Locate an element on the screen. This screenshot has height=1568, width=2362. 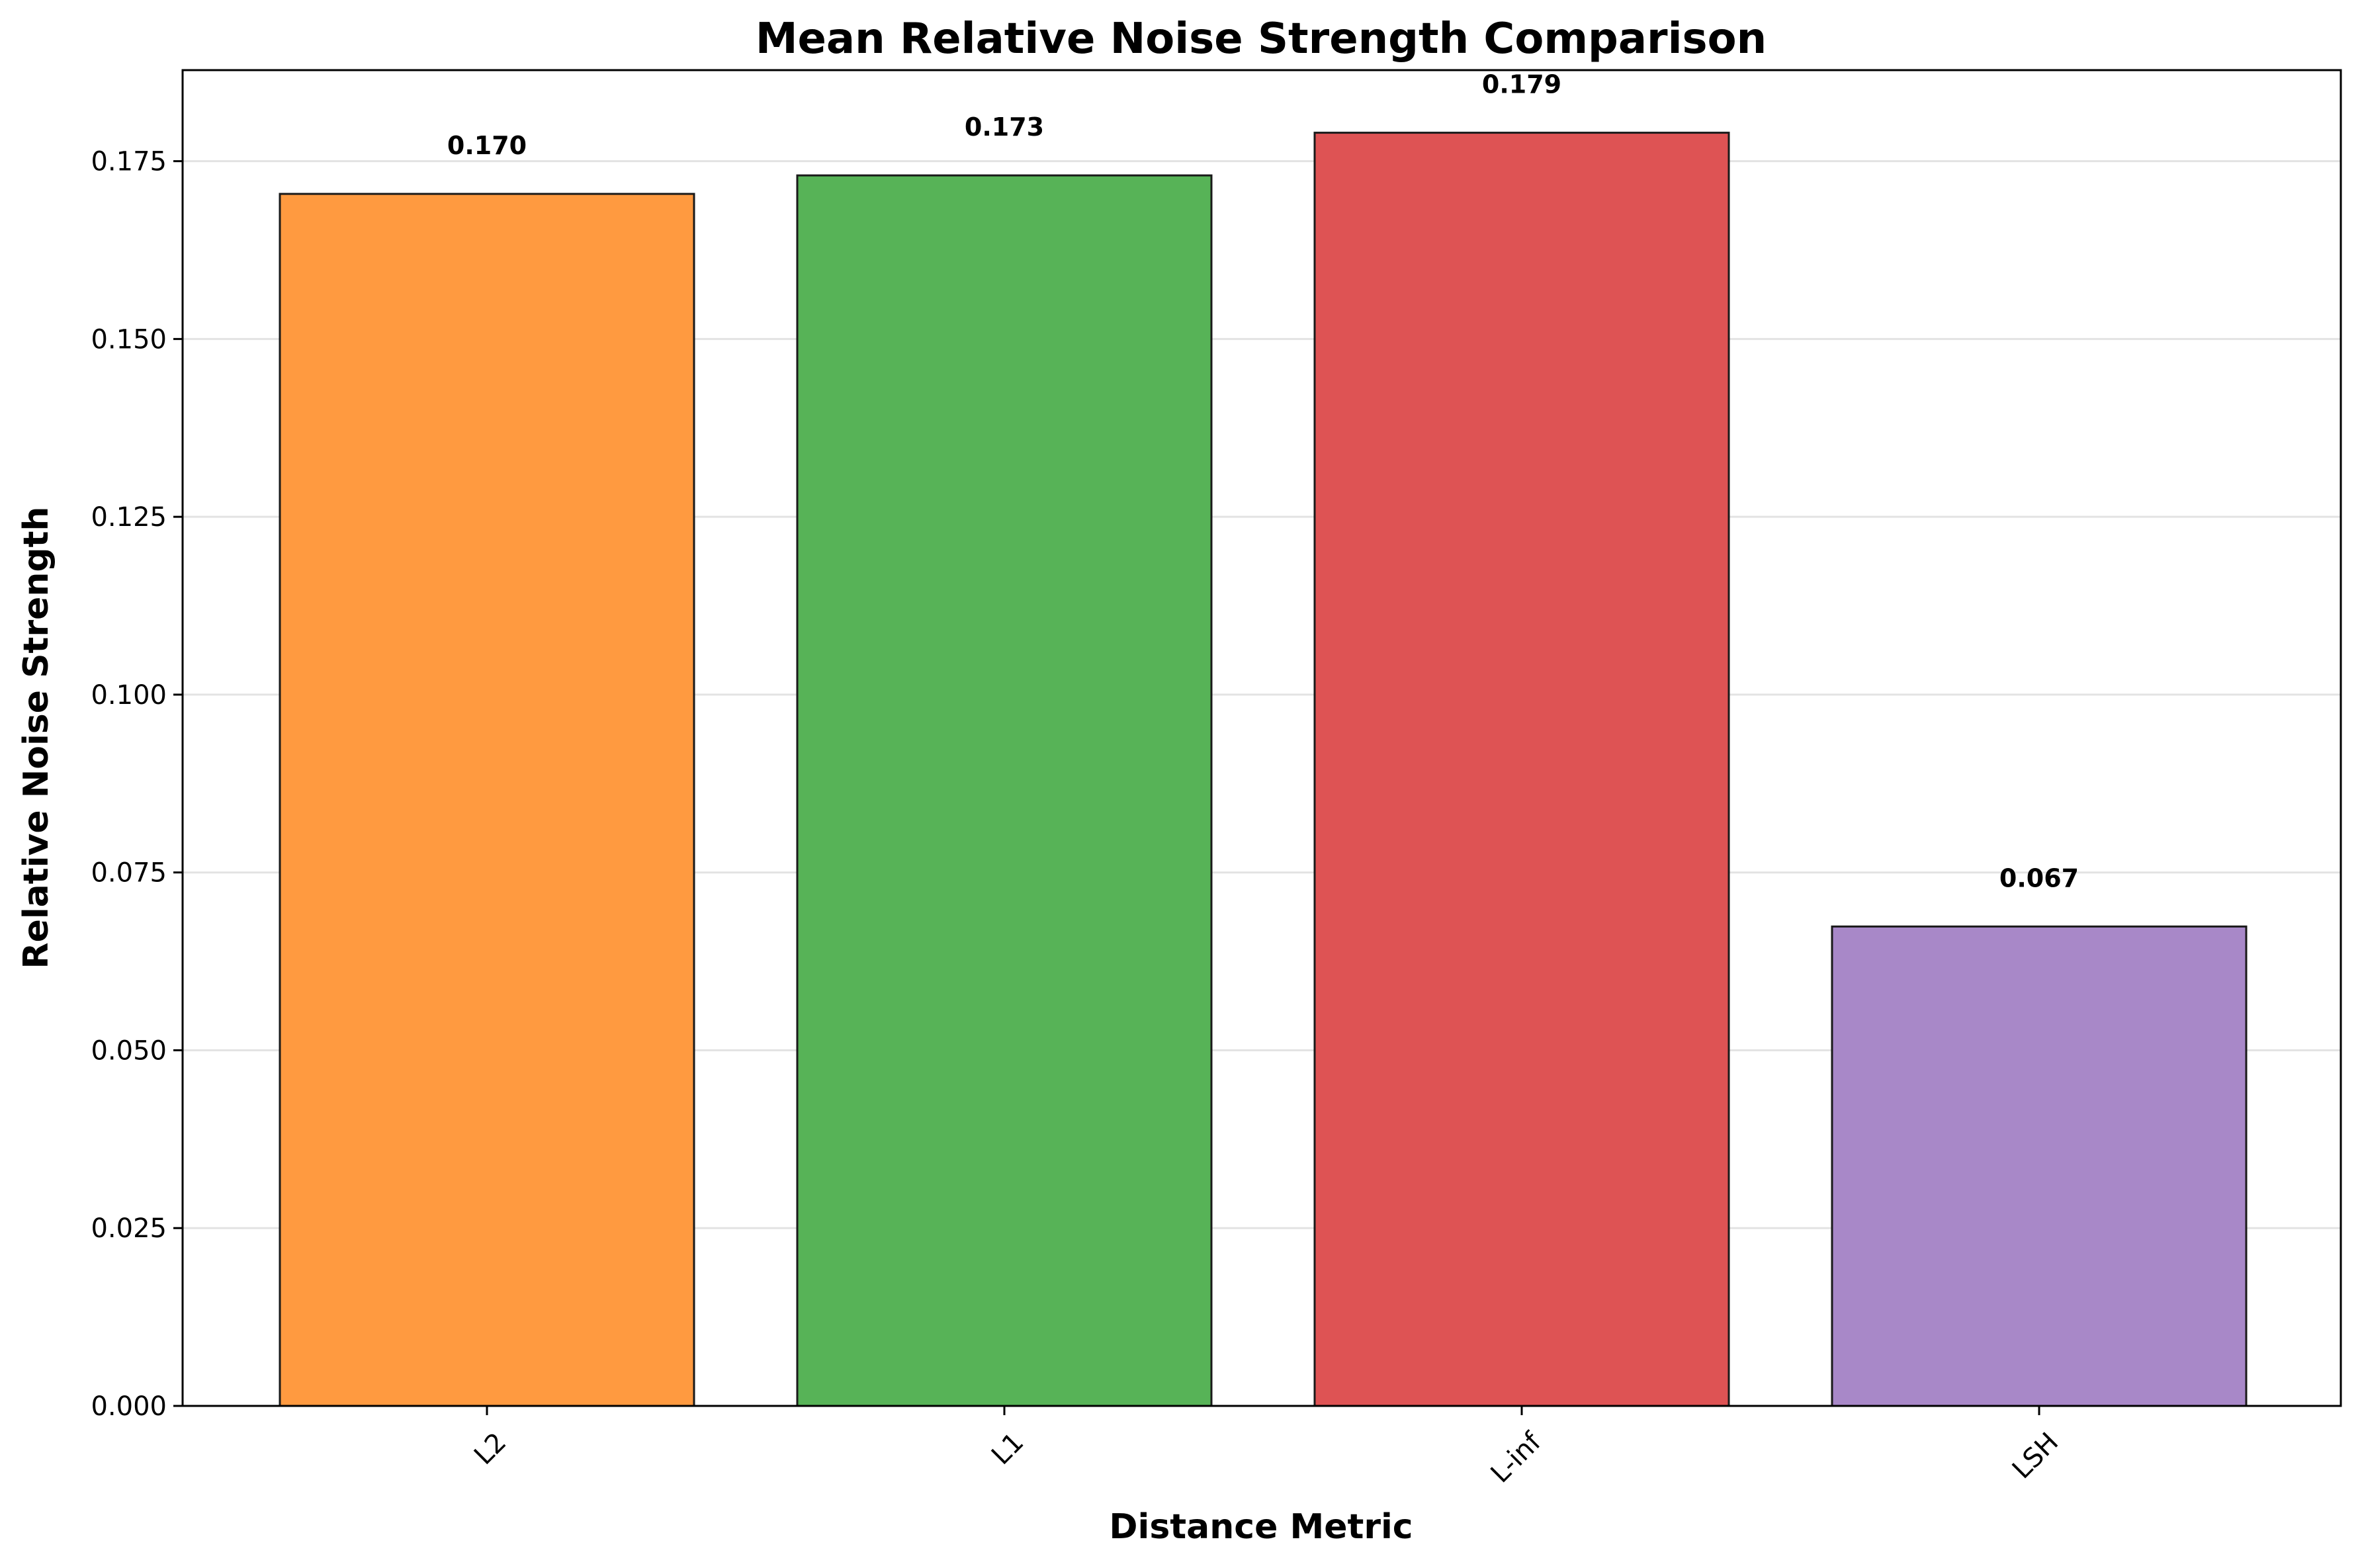
y-tick-label: 0.025 is located at coordinates (129, 1229).